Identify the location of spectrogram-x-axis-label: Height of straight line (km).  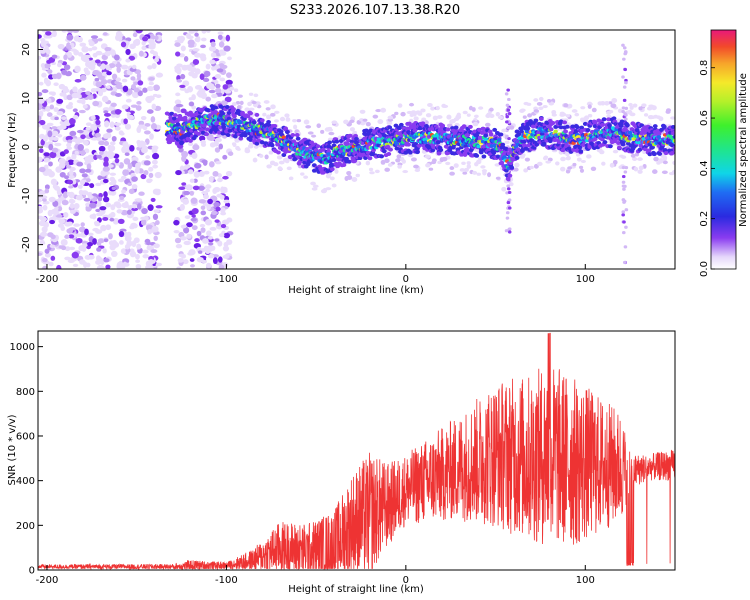
(356, 290).